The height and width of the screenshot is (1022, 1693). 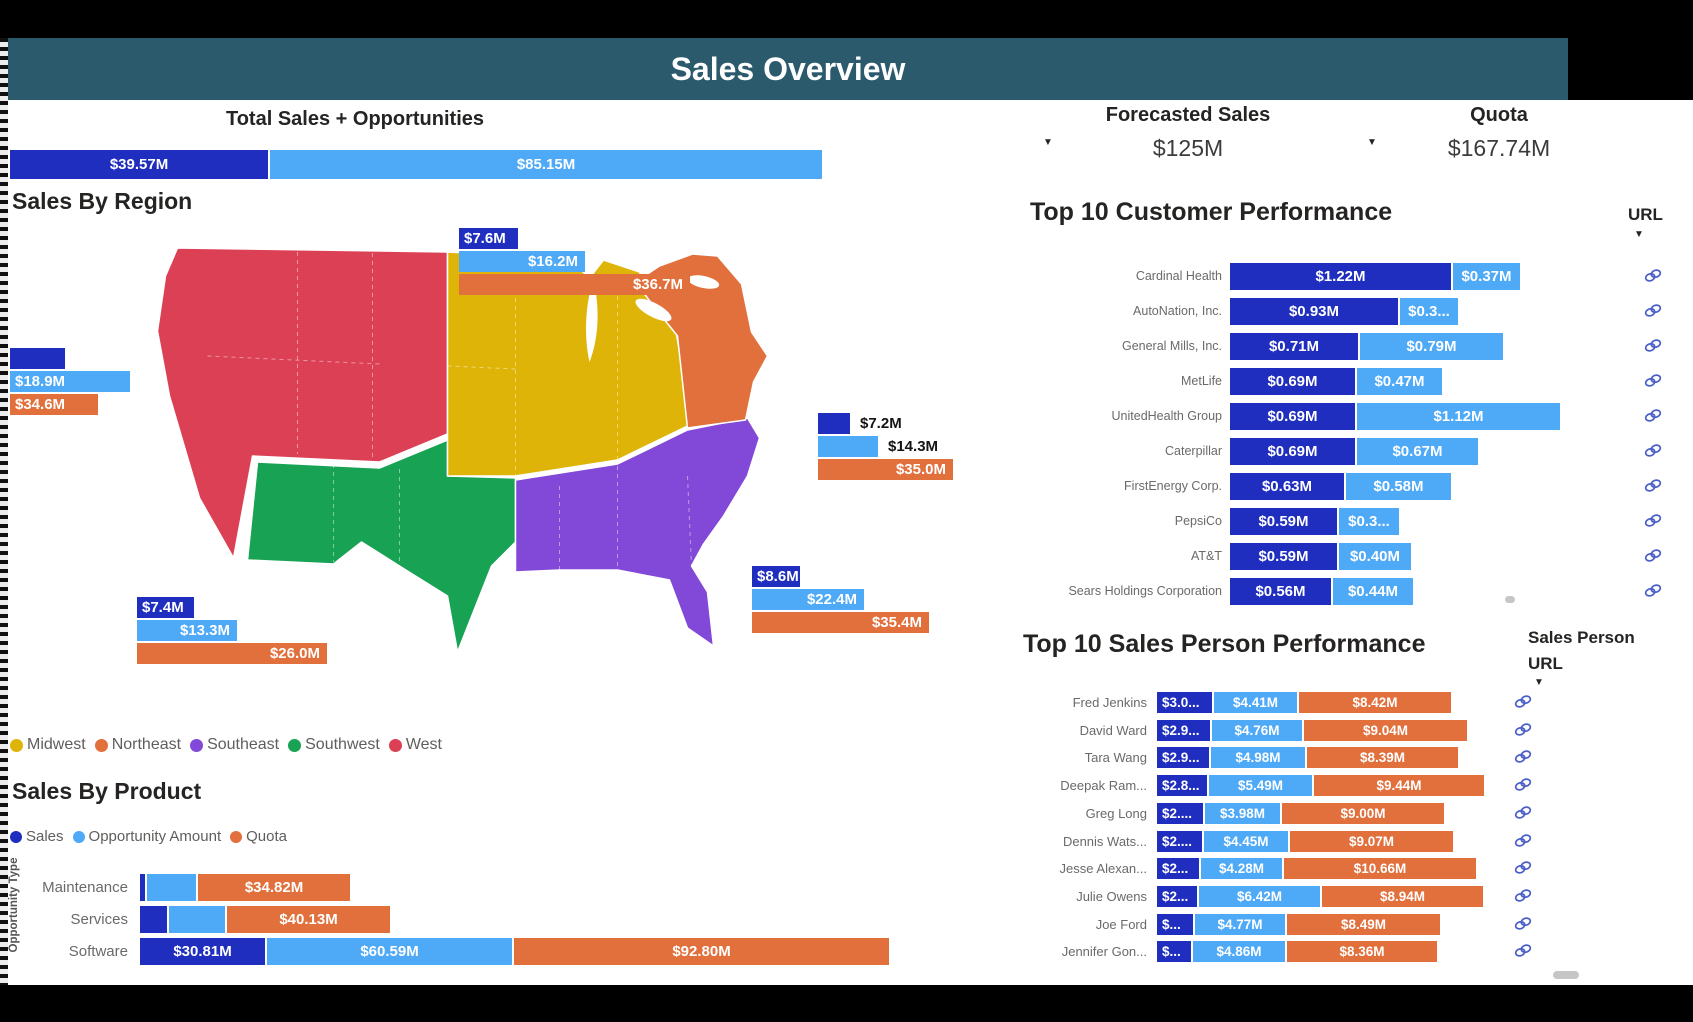 What do you see at coordinates (1382, 757) in the screenshot?
I see `bar-segment-orange: $8.39M` at bounding box center [1382, 757].